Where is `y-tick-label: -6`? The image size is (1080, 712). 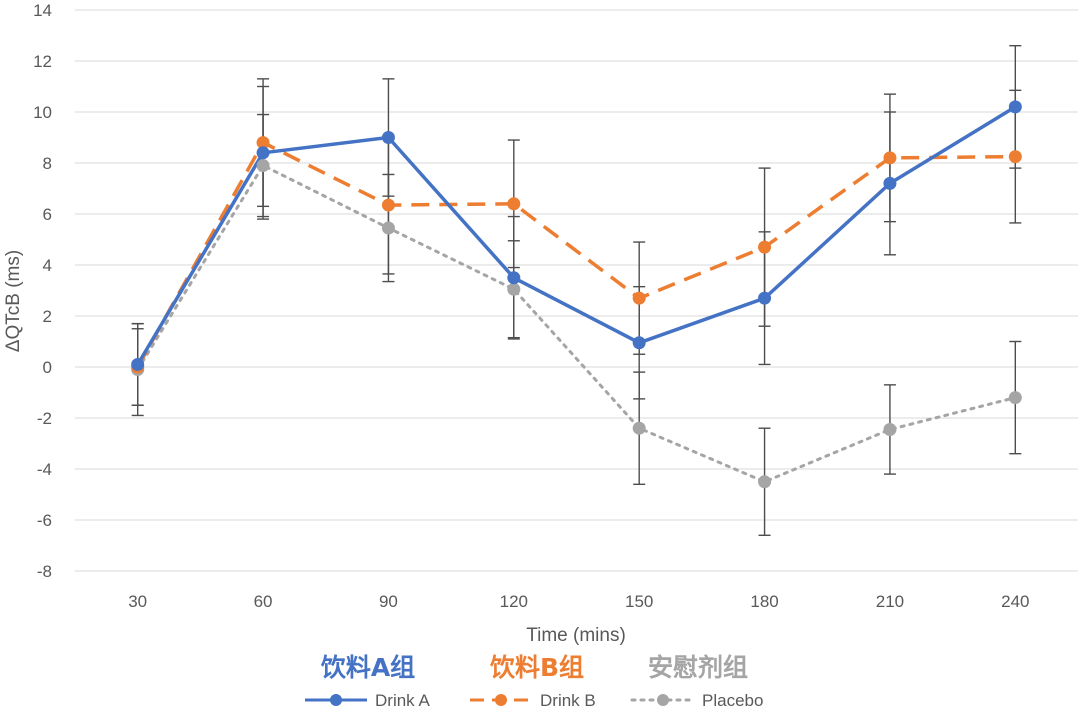 y-tick-label: -6 is located at coordinates (44, 520).